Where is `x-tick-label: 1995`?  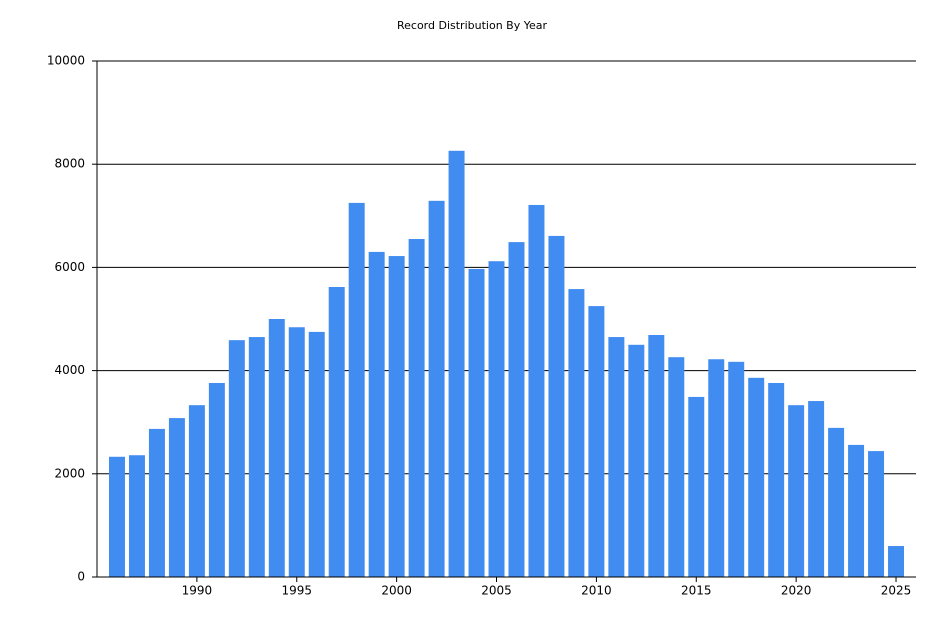
x-tick-label: 1995 is located at coordinates (296, 591).